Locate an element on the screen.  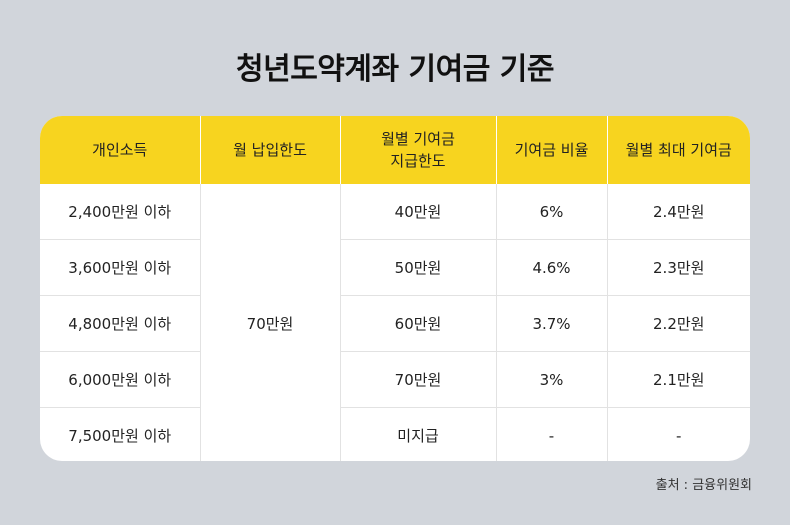
contribution-limit-cell: 미지급 is located at coordinates (418, 434).